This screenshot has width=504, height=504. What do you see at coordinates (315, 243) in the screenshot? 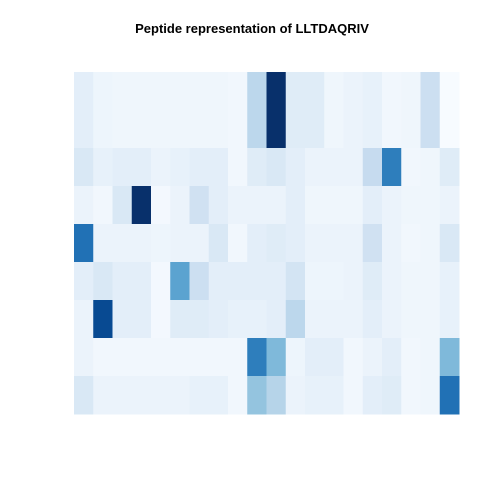
I see `heatmap-cell-r4-c12` at bounding box center [315, 243].